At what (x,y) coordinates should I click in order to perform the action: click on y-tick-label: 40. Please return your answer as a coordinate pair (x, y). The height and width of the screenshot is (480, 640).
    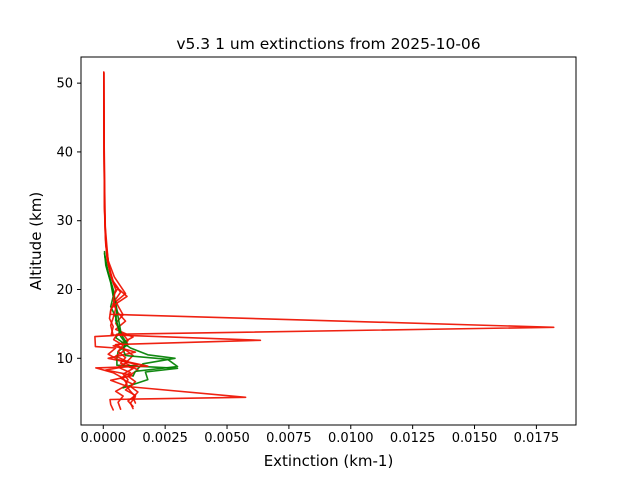
    Looking at the image, I should click on (64, 152).